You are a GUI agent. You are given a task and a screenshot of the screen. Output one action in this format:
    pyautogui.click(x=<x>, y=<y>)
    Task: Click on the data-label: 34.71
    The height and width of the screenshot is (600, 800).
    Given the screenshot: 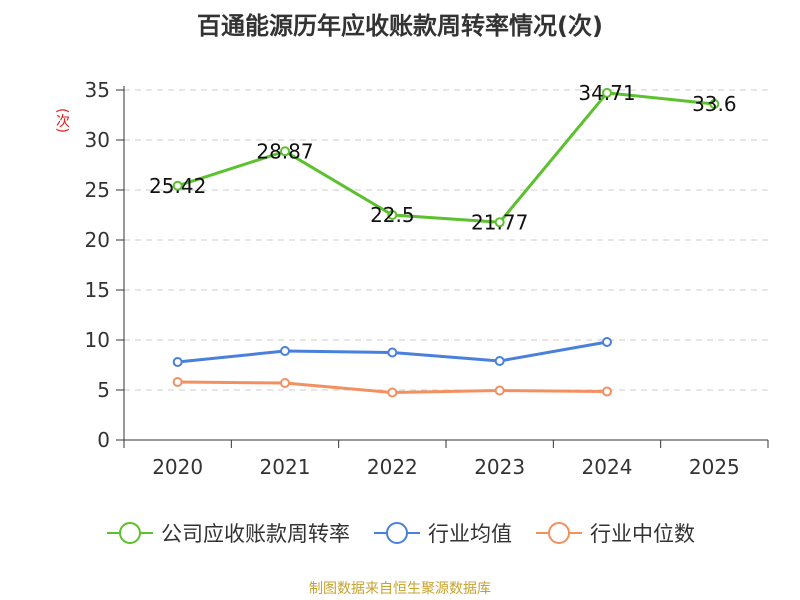 What is the action you would take?
    pyautogui.click(x=606, y=93)
    